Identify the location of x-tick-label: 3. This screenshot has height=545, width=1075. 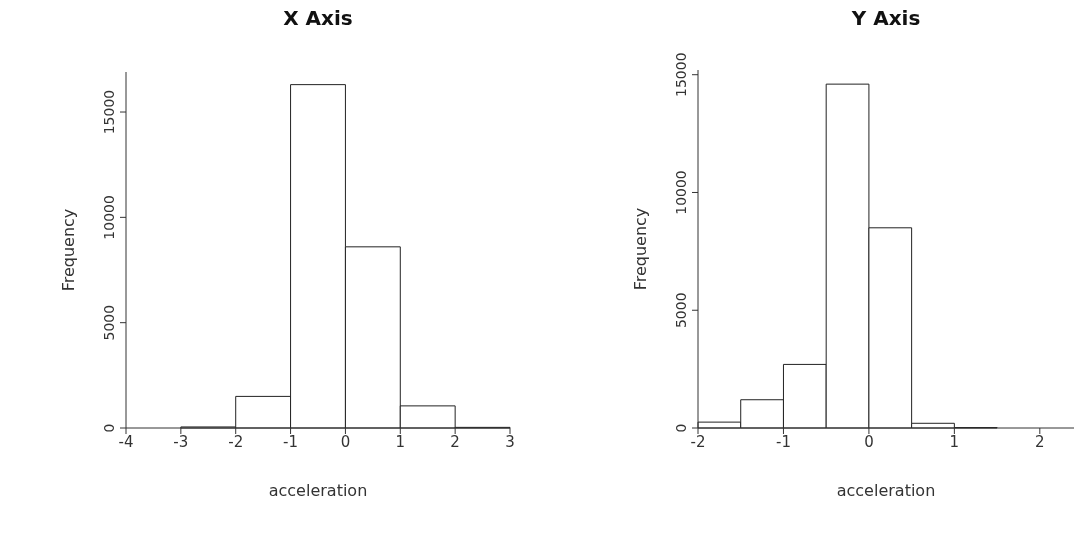
(510, 441).